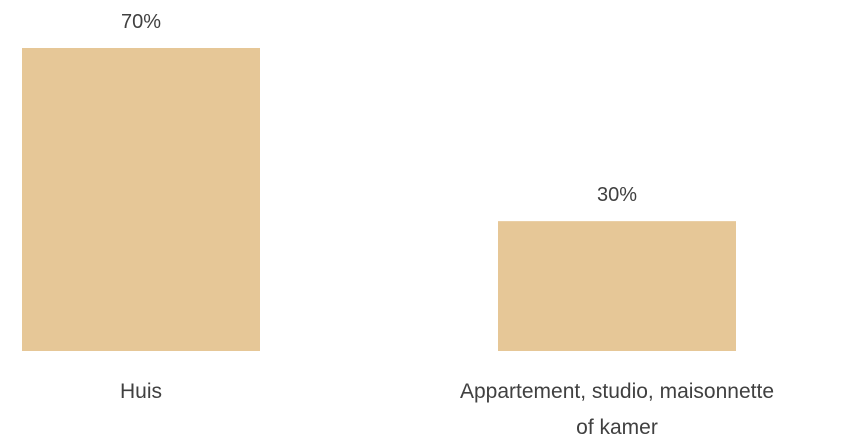 Image resolution: width=856 pixels, height=445 pixels. I want to click on data-label-0: 70%, so click(141, 22).